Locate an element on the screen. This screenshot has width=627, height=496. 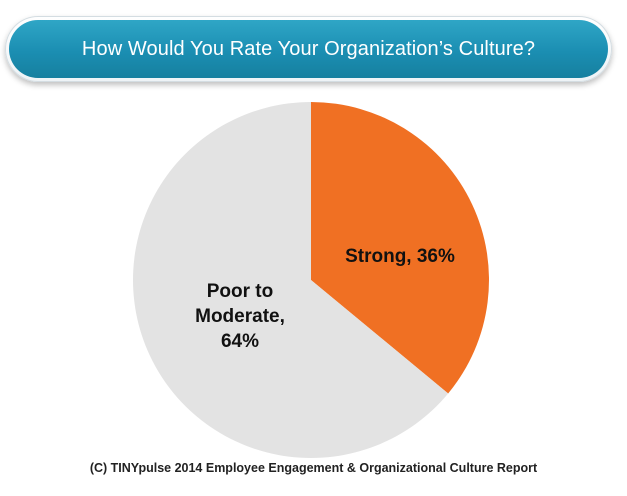
slice-label-0: Strong, 36% is located at coordinates (400, 256).